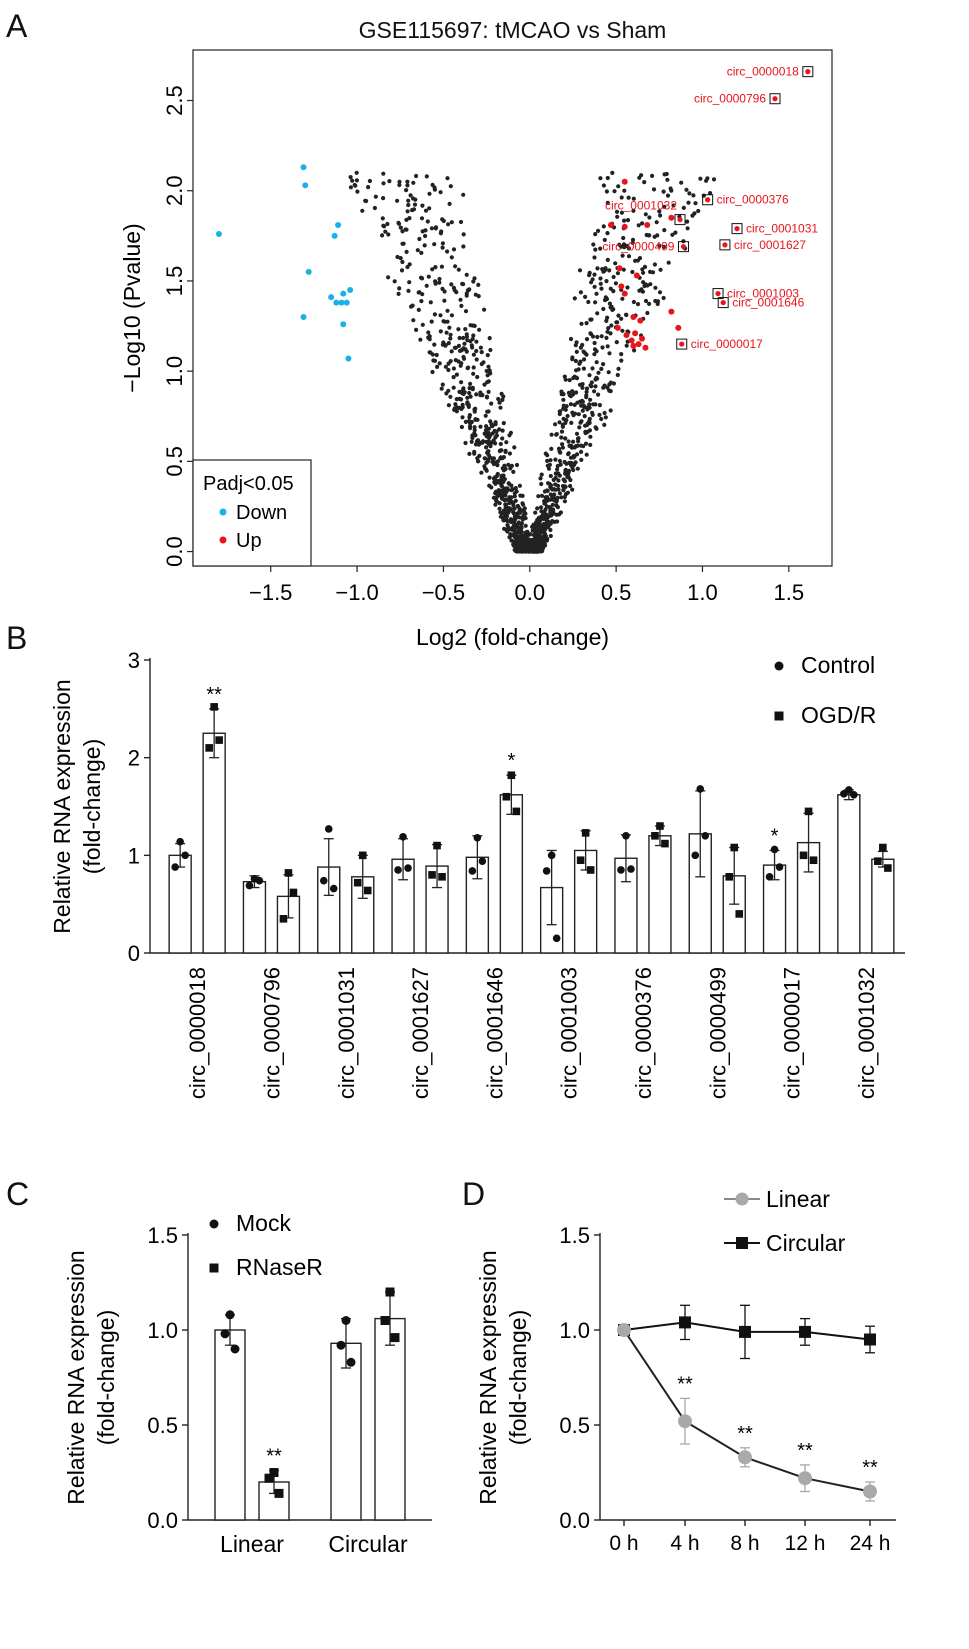  What do you see at coordinates (624, 1330) in the screenshot?
I see `data-point-linear` at bounding box center [624, 1330].